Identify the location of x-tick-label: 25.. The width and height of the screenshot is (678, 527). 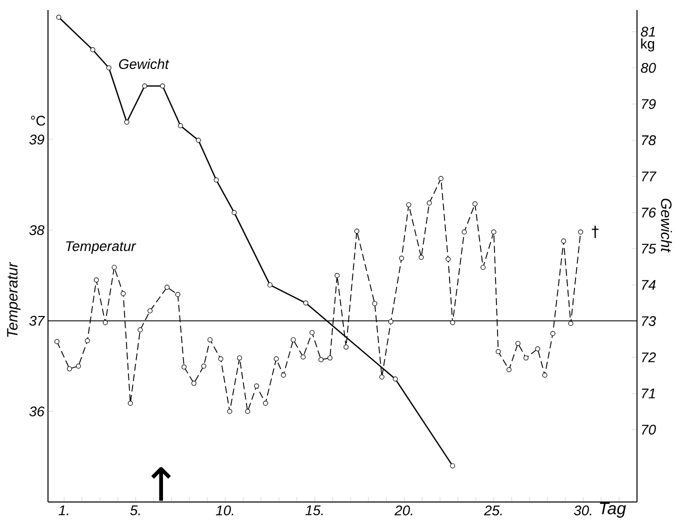
(493, 511).